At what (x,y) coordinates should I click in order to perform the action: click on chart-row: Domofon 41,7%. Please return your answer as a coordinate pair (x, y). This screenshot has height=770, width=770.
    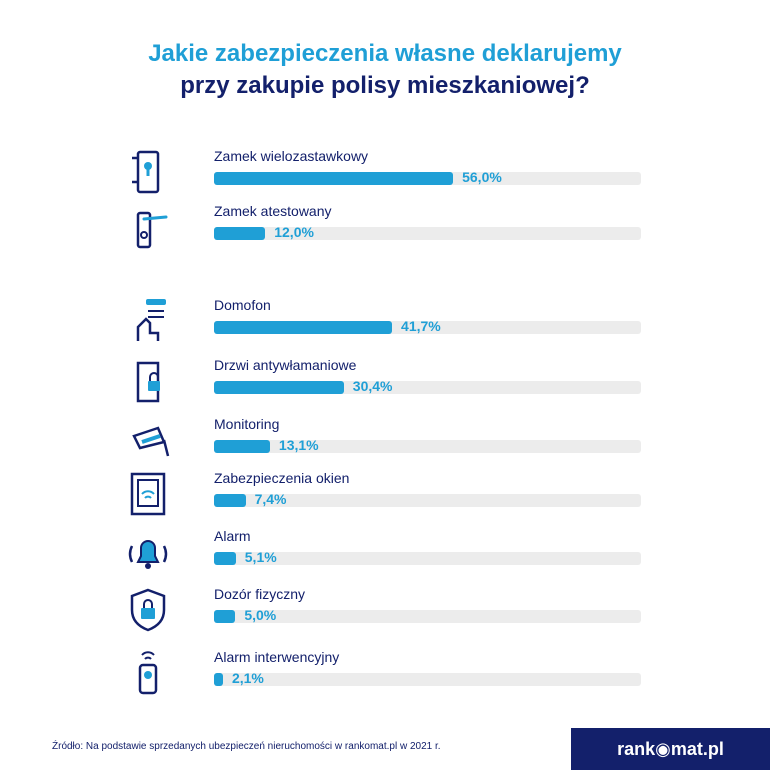
    Looking at the image, I should click on (385, 325).